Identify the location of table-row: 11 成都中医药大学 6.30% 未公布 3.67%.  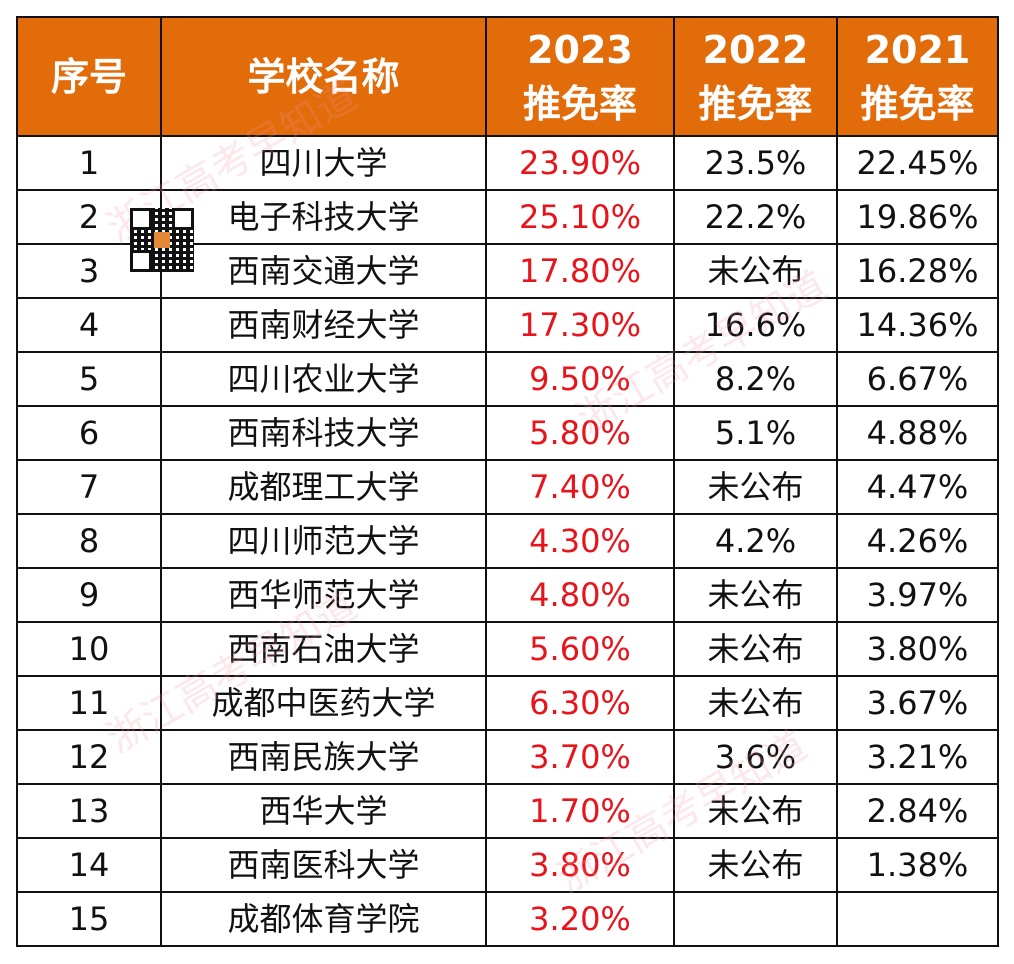
(507, 703).